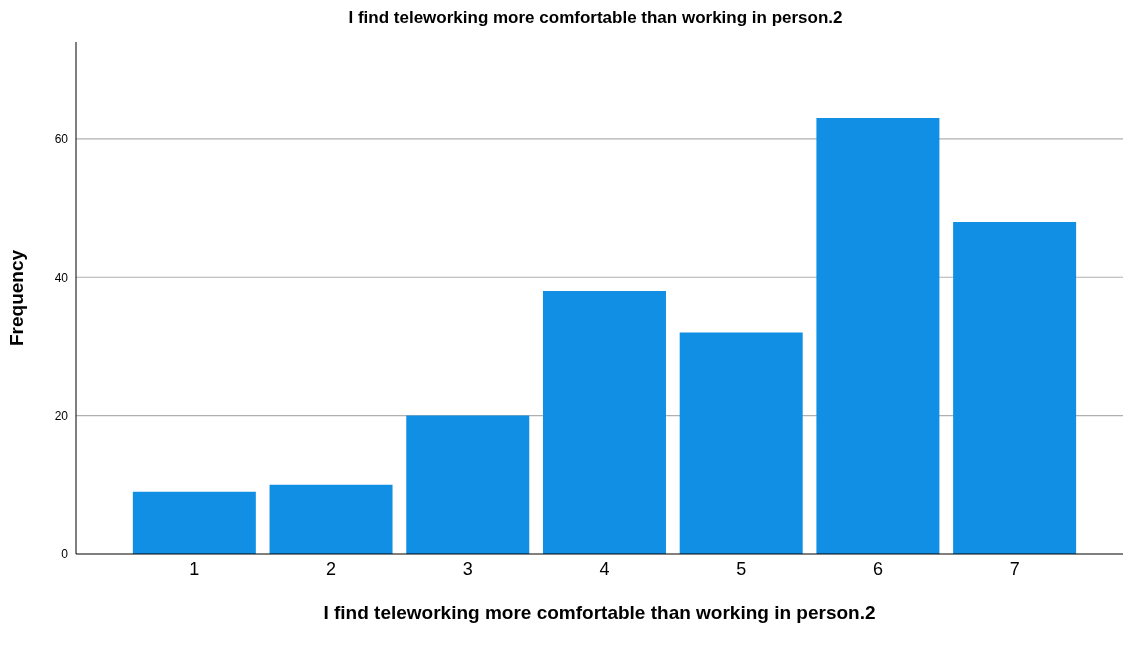 The image size is (1131, 663). What do you see at coordinates (331, 568) in the screenshot?
I see `x-tick-label: 2` at bounding box center [331, 568].